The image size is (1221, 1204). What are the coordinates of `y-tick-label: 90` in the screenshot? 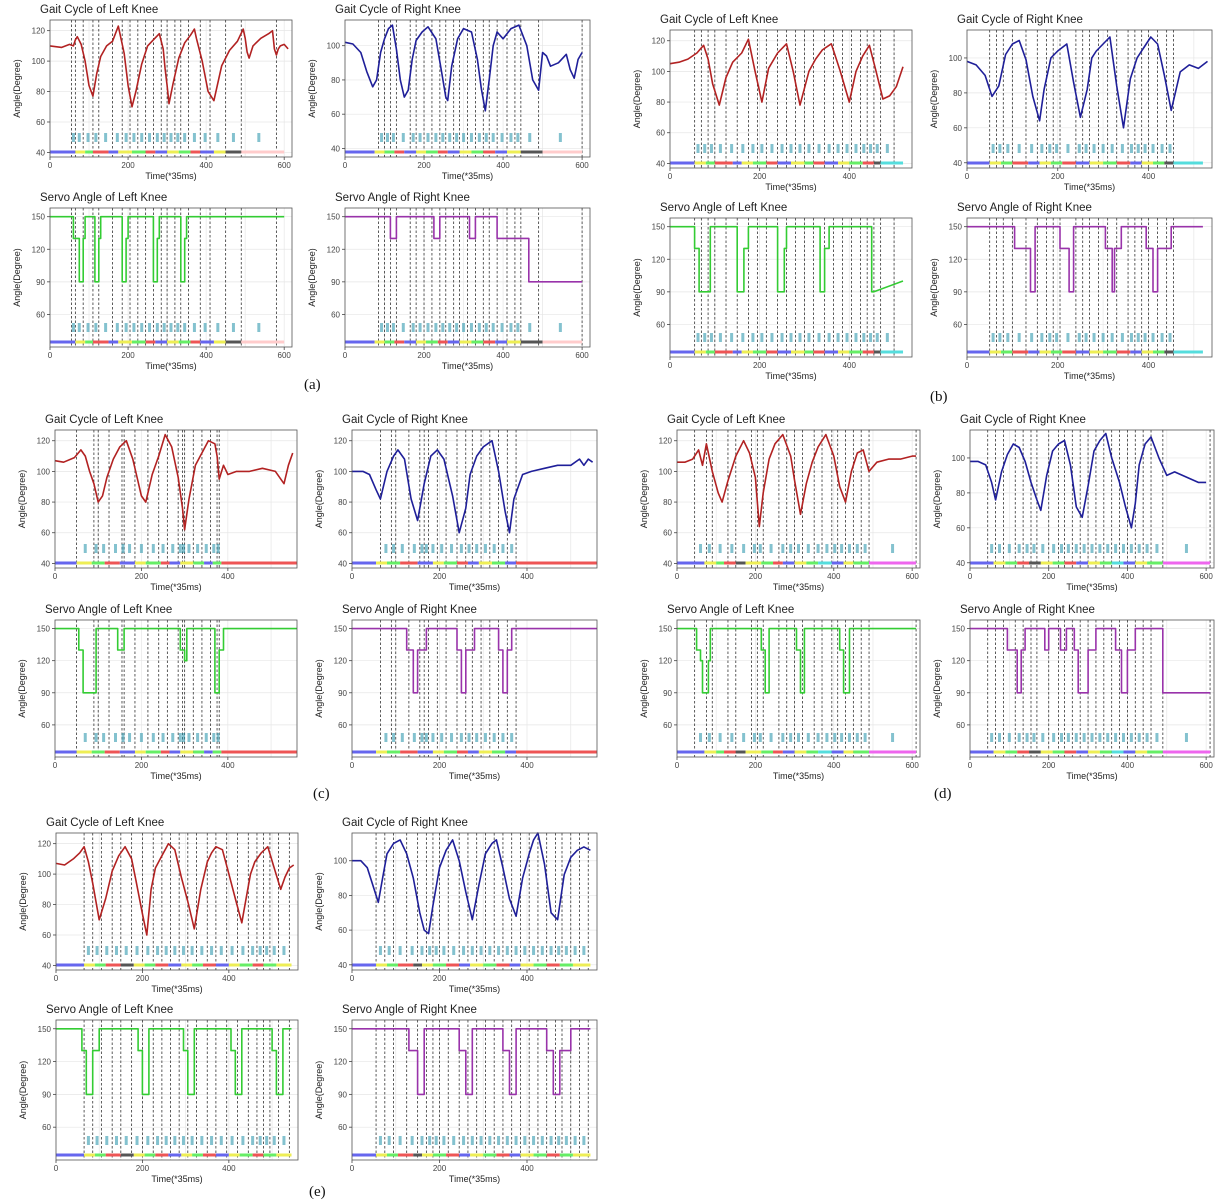 It's located at (40, 282).